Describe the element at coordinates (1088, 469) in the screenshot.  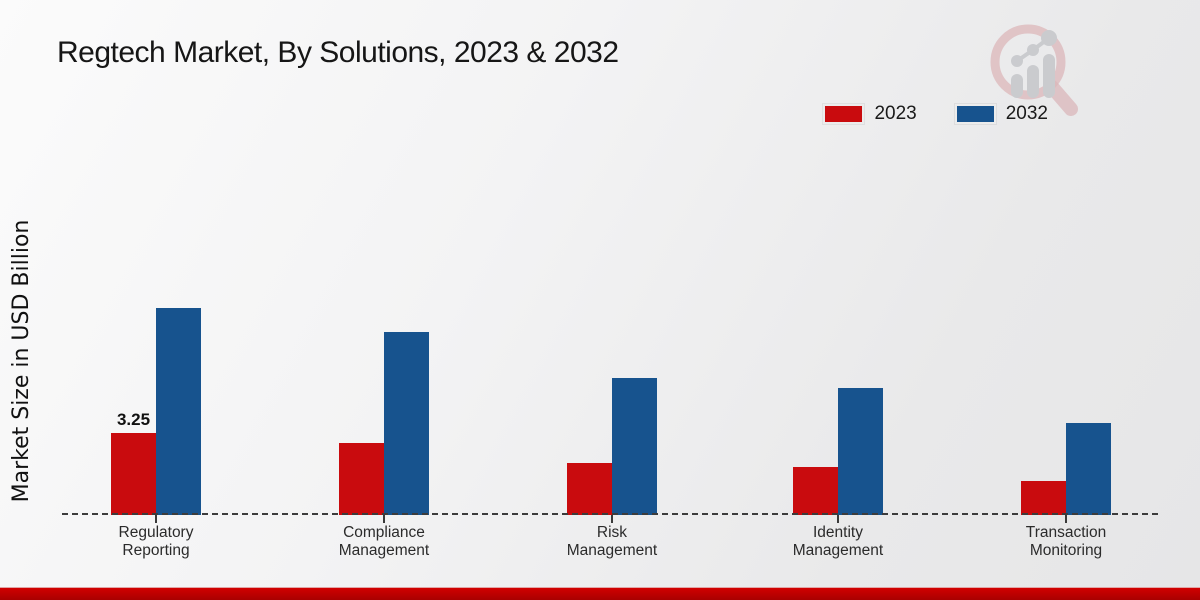
I see `bar-2032-transaction-monitoring` at that location.